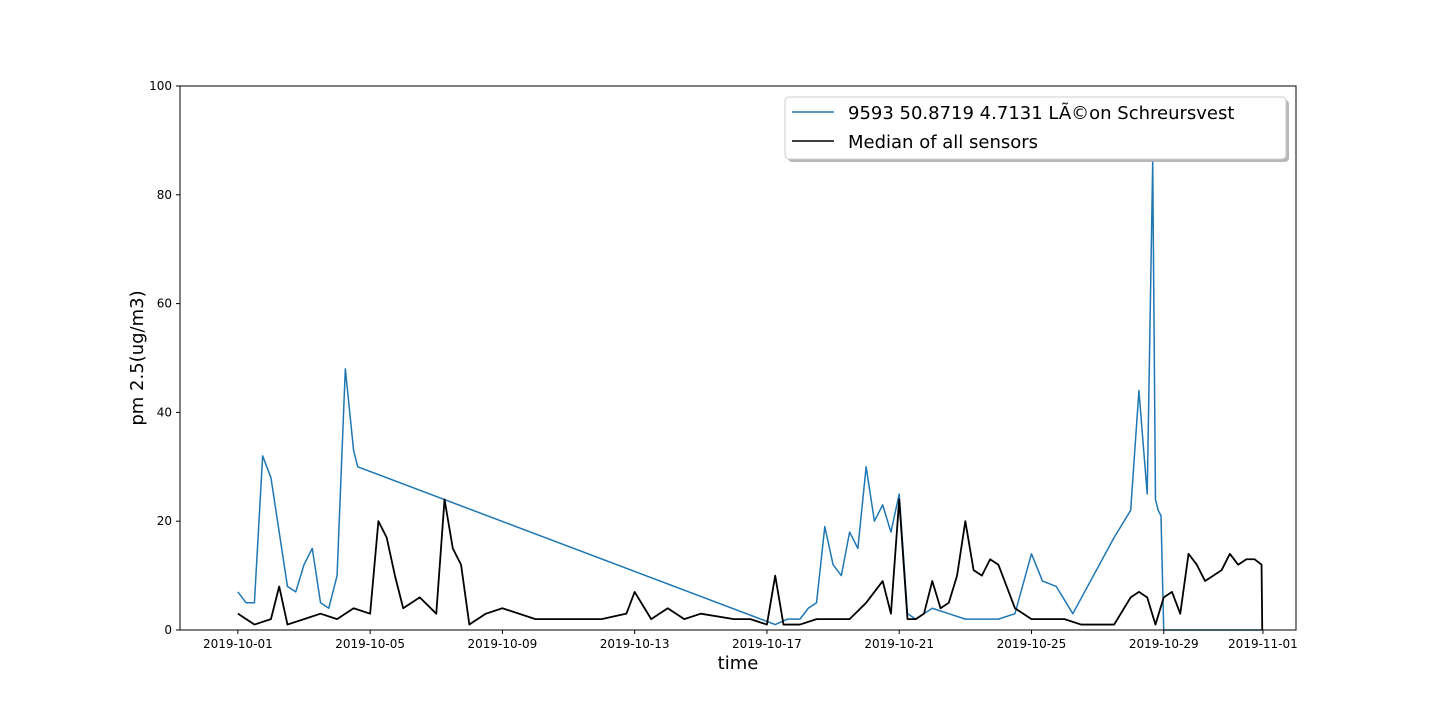 The image size is (1440, 720). Describe the element at coordinates (164, 195) in the screenshot. I see `y-tick-label: 80` at that location.